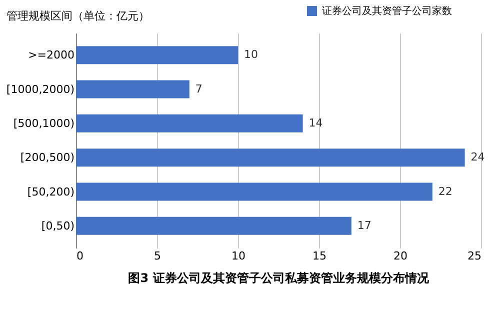 The width and height of the screenshot is (499, 326). Describe the element at coordinates (475, 256) in the screenshot. I see `x-tick-label: 25` at that location.